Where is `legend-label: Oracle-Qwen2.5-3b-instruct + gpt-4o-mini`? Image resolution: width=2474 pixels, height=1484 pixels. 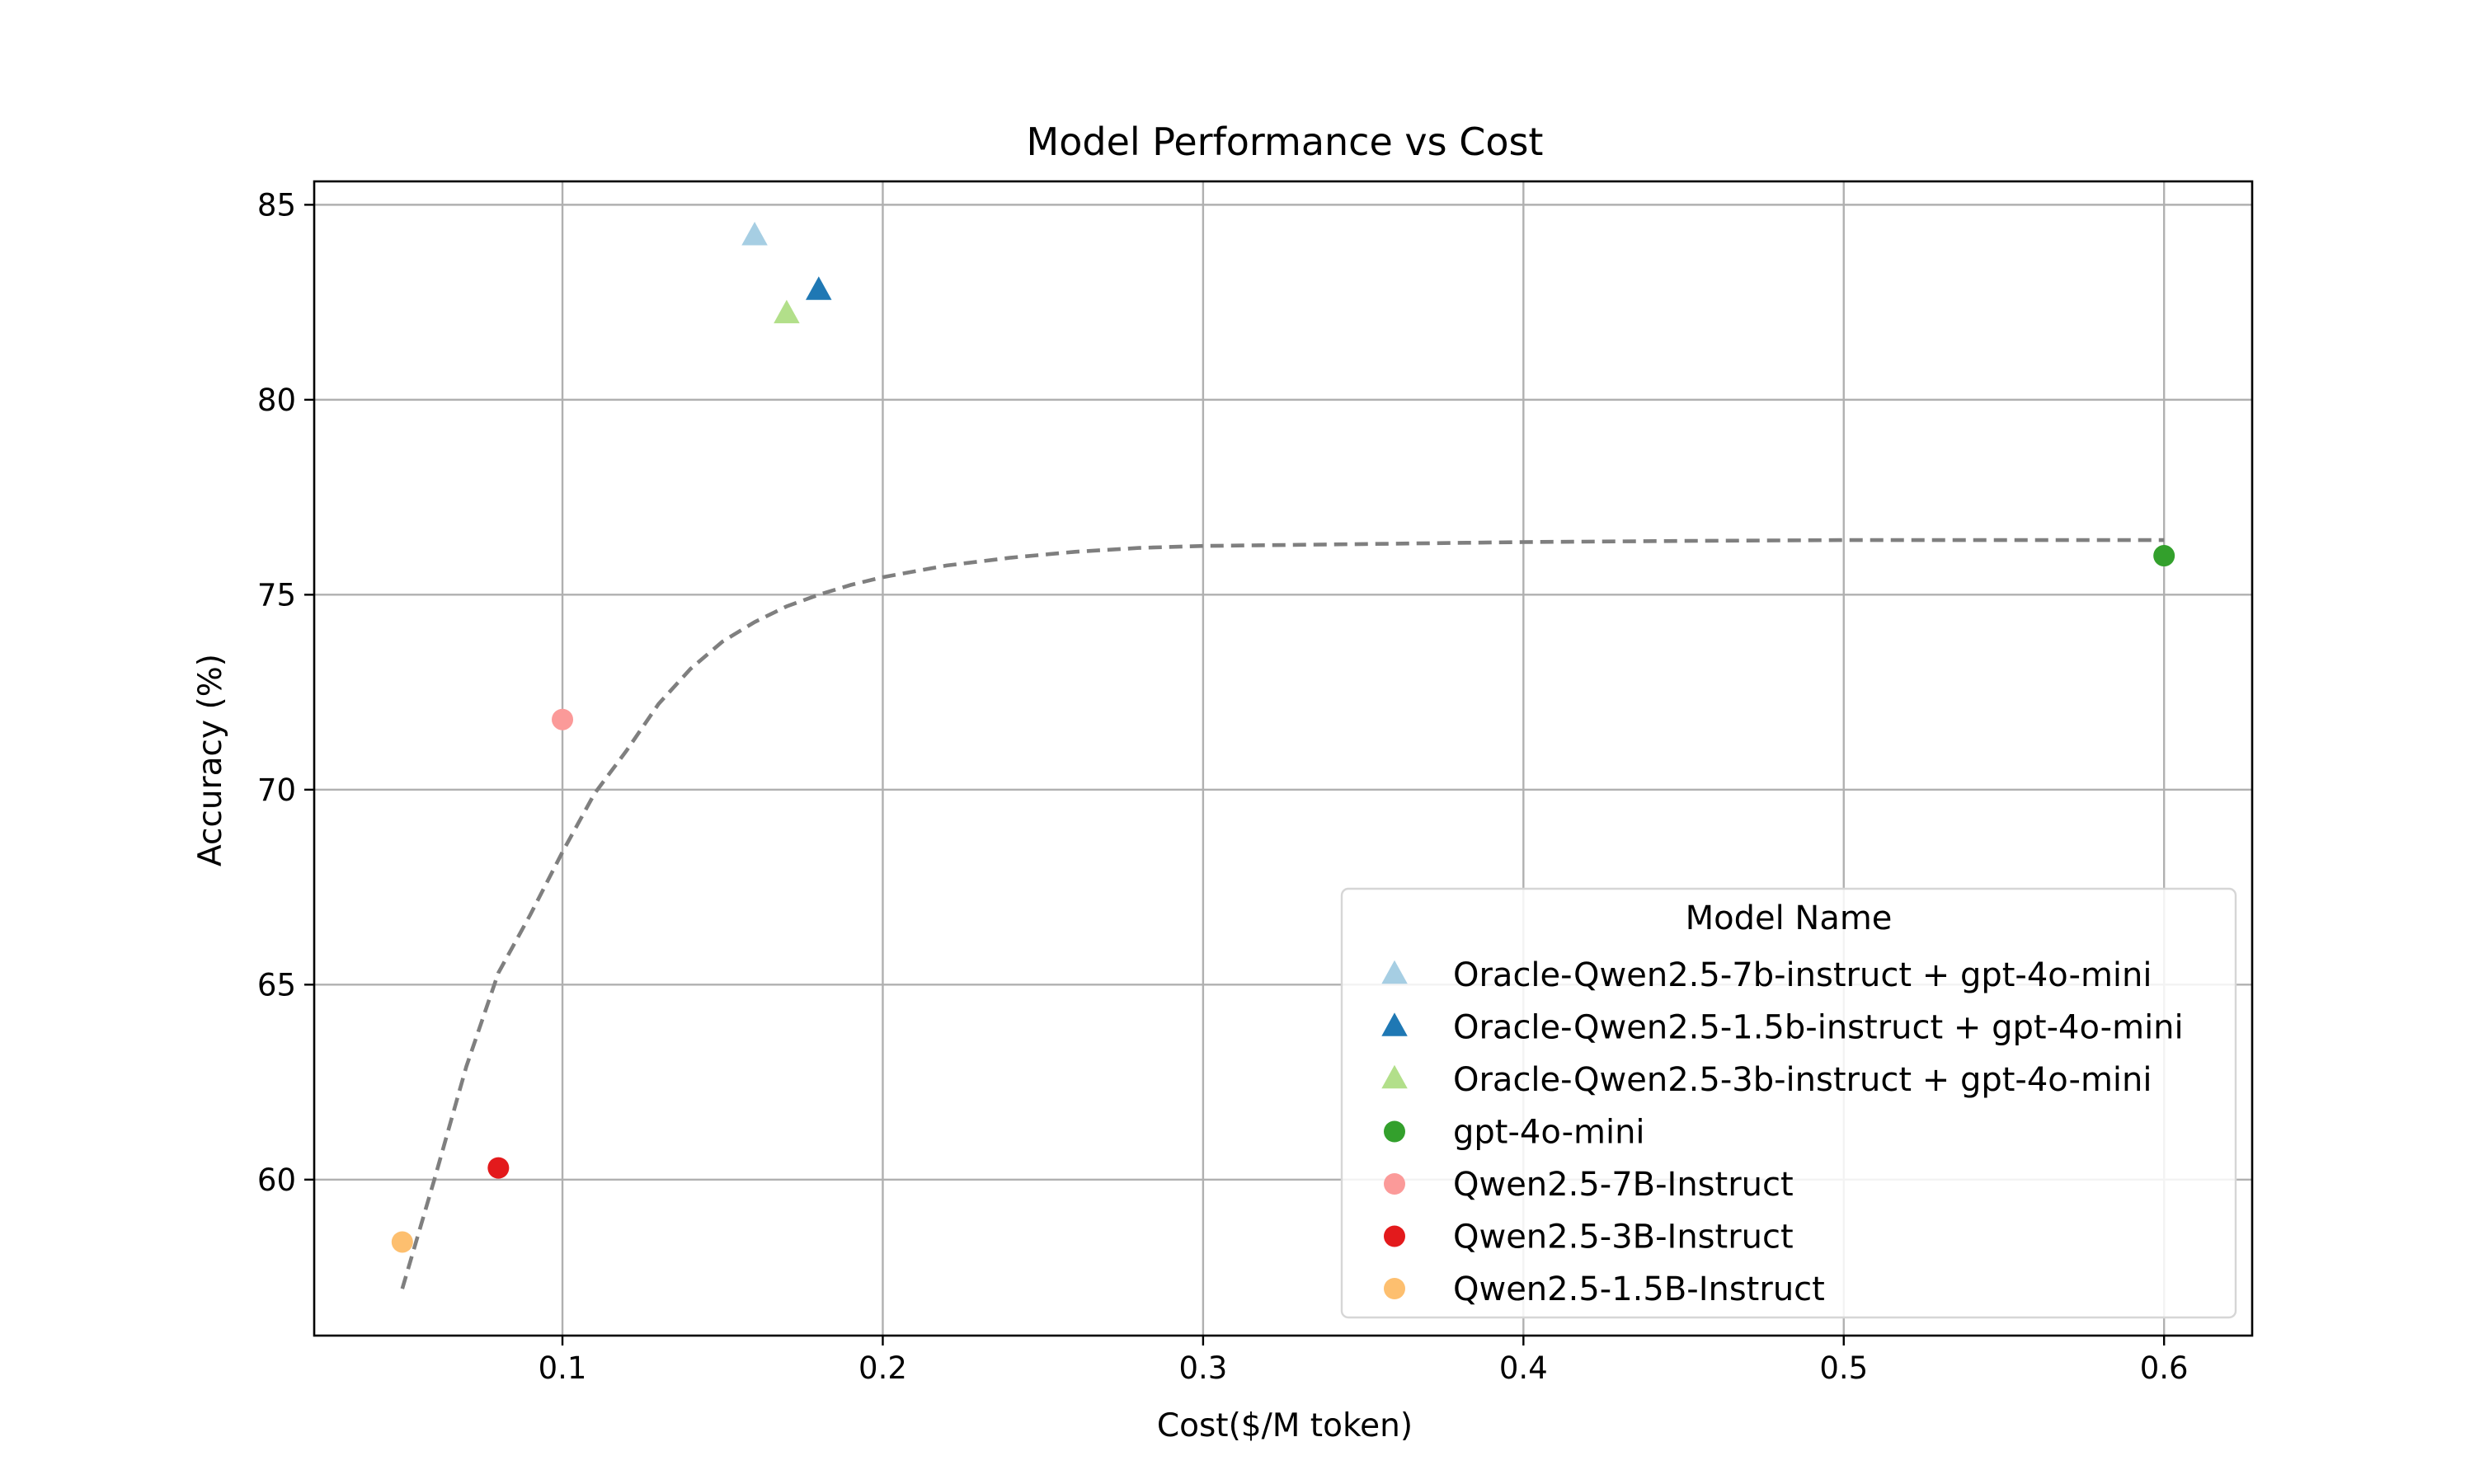 legend-label: Oracle-Qwen2.5-3b-instruct + gpt-4o-mini is located at coordinates (1802, 1080).